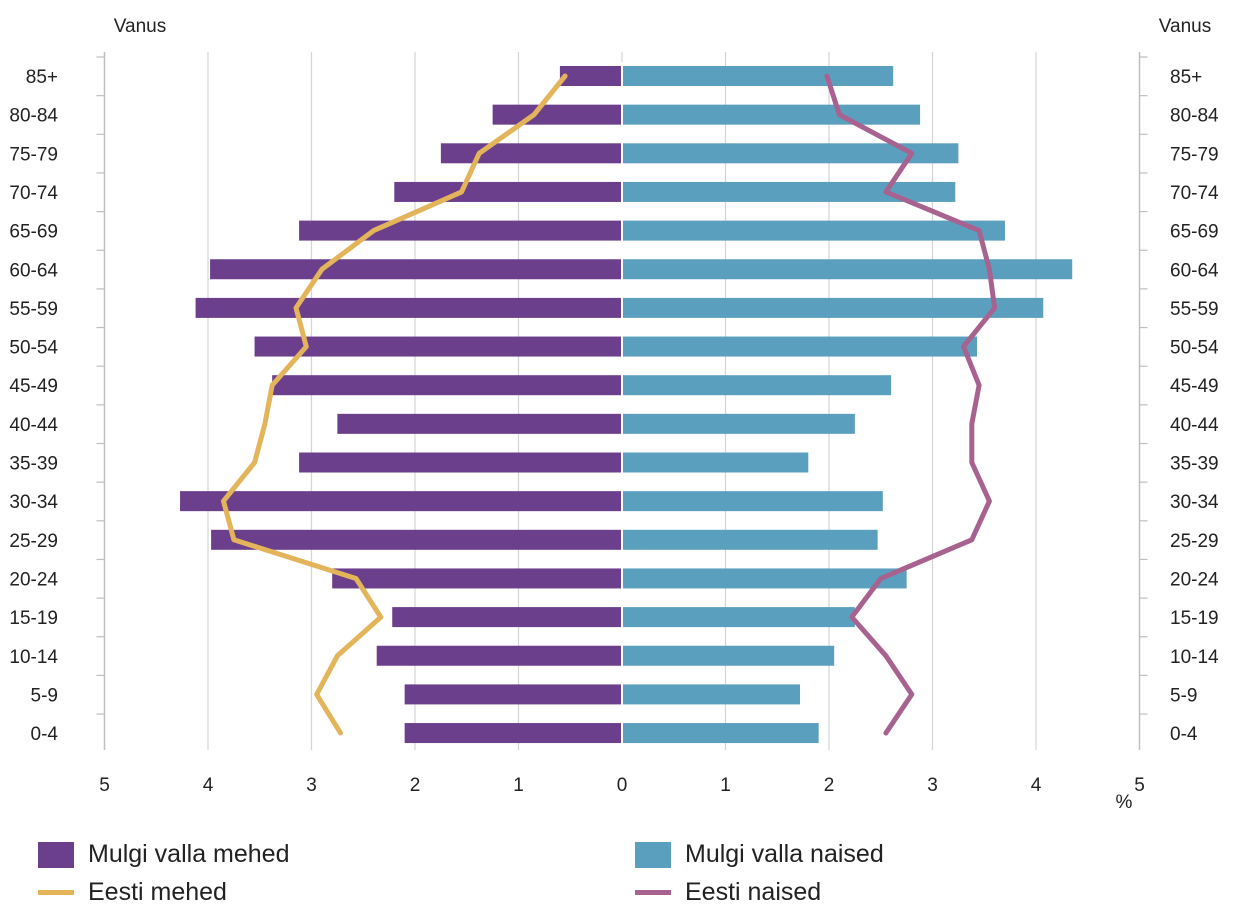  Describe the element at coordinates (33, 309) in the screenshot. I see `category-label-left-55-59: 55-59` at that location.